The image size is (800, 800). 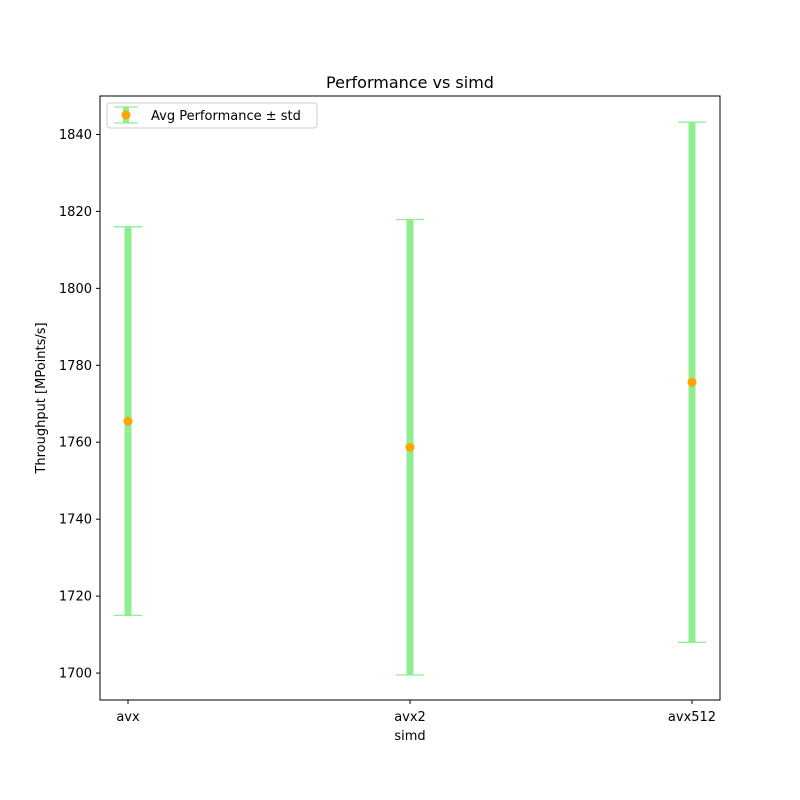 What do you see at coordinates (75, 443) in the screenshot?
I see `y-tick-label-1760: 1760` at bounding box center [75, 443].